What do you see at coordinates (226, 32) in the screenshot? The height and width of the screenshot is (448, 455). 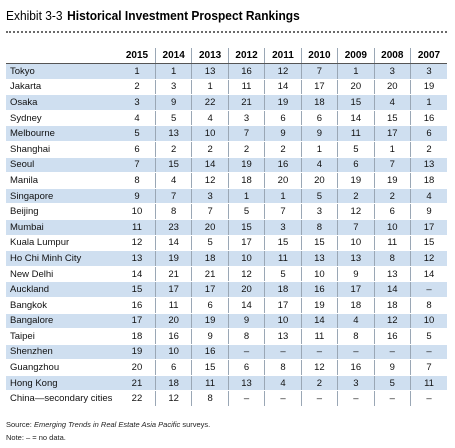 I see `dotted-rule` at bounding box center [226, 32].